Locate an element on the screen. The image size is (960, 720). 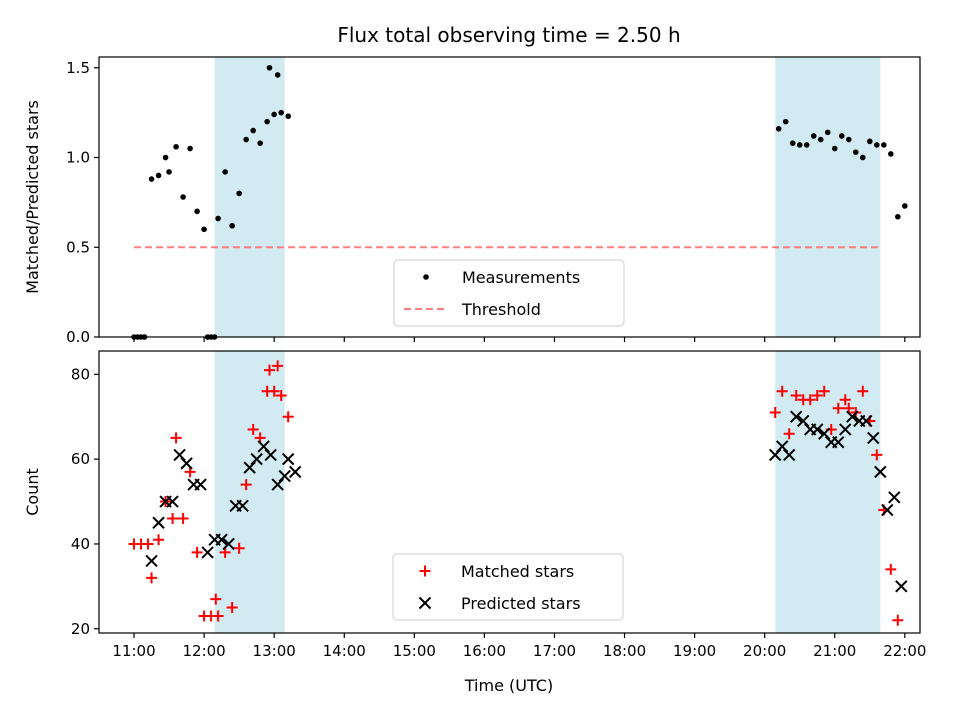
x-tick-label: 17:00 is located at coordinates (554, 651).